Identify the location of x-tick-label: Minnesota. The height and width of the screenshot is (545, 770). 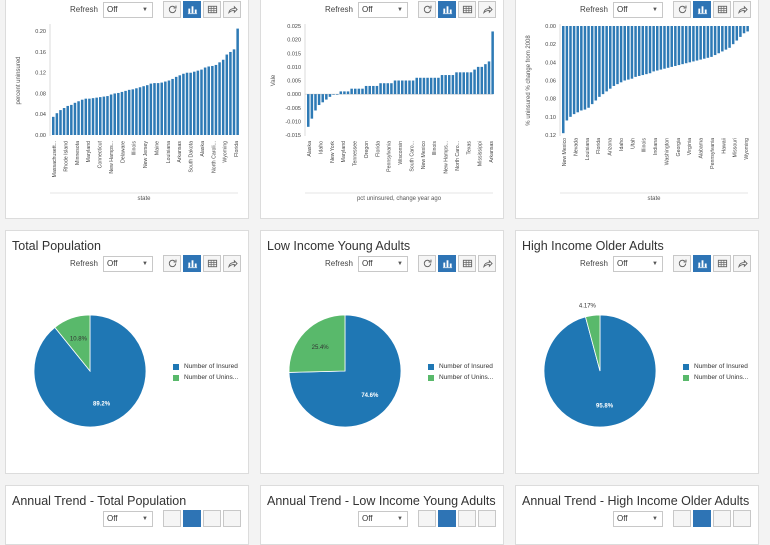
(78, 153).